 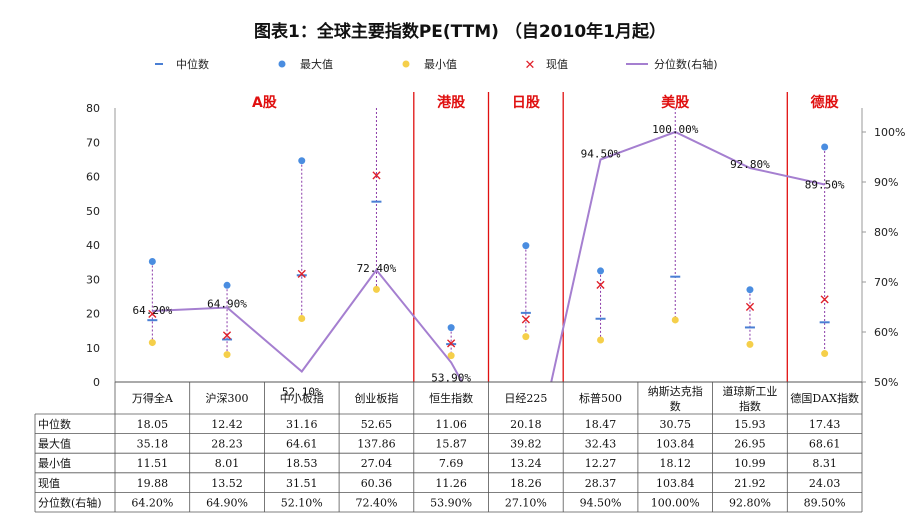 What do you see at coordinates (601, 502) in the screenshot?
I see `table-cell: 94.50%` at bounding box center [601, 502].